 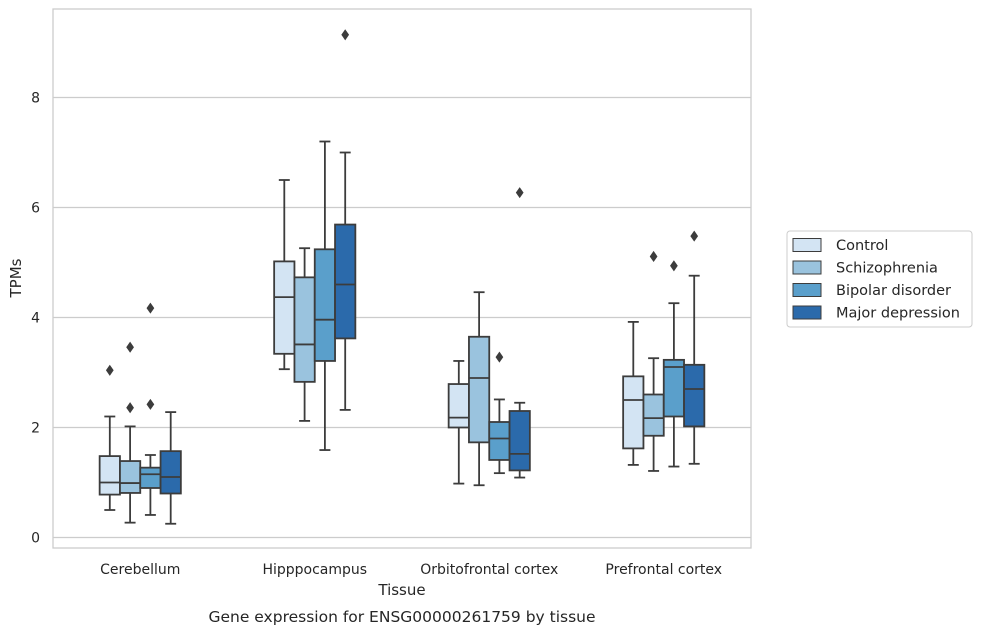 I want to click on box-major-depression-cerebellum, so click(x=170, y=468).